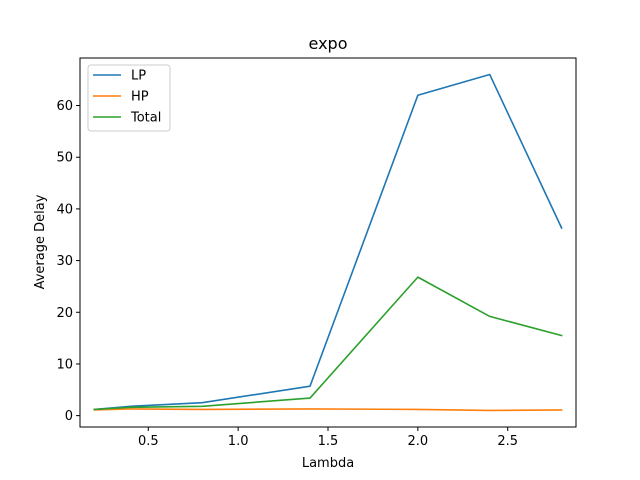  I want to click on x-tick-label: 2.5, so click(507, 441).